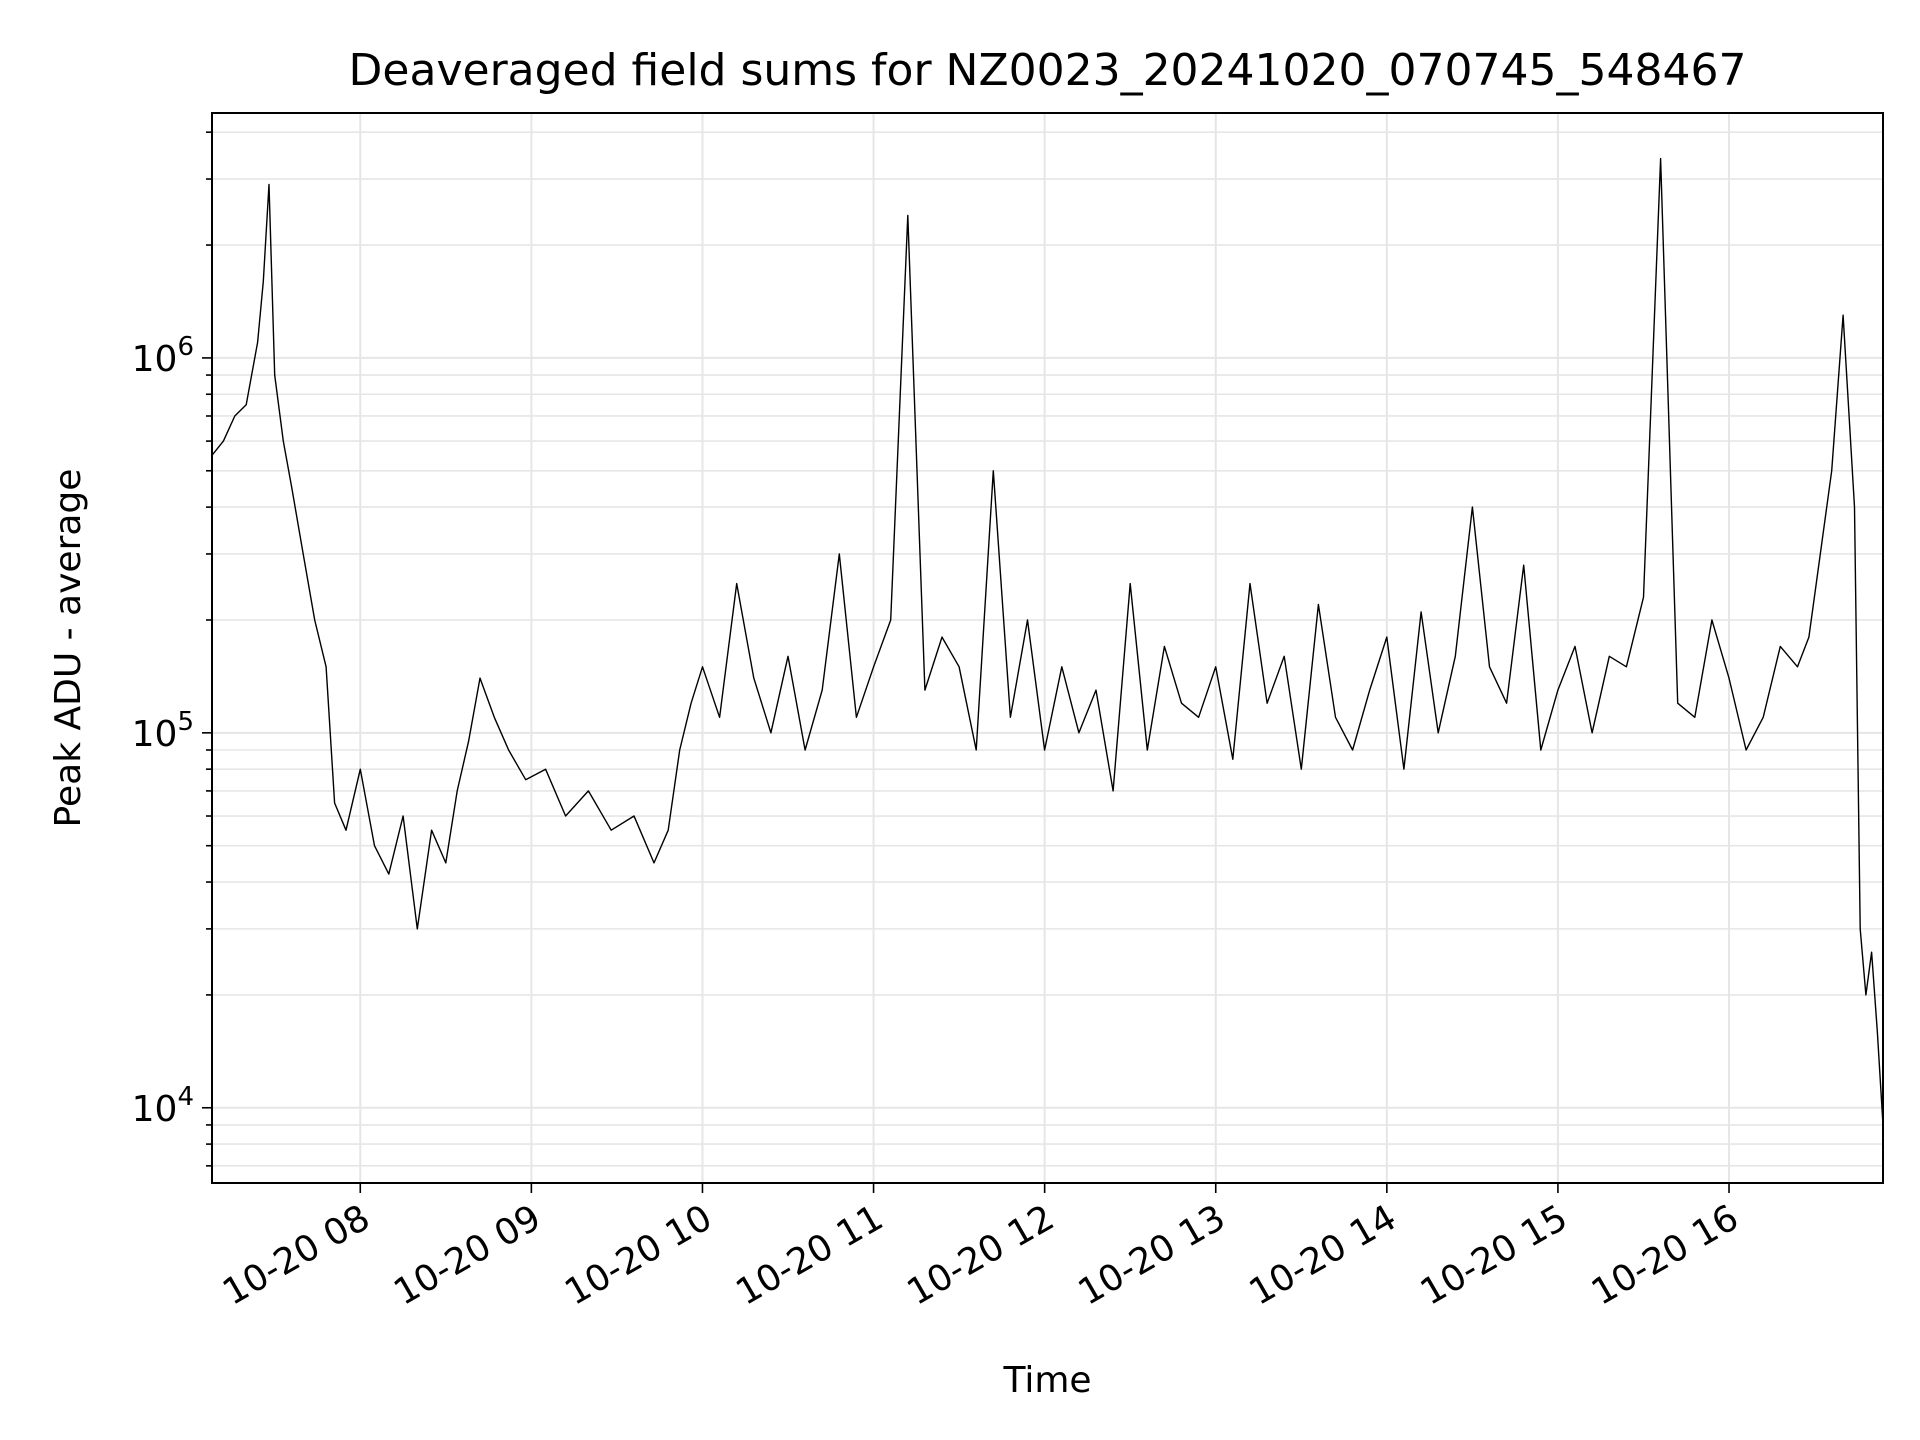  I want to click on y-axis-label: Peak ADU - average, so click(68, 648).